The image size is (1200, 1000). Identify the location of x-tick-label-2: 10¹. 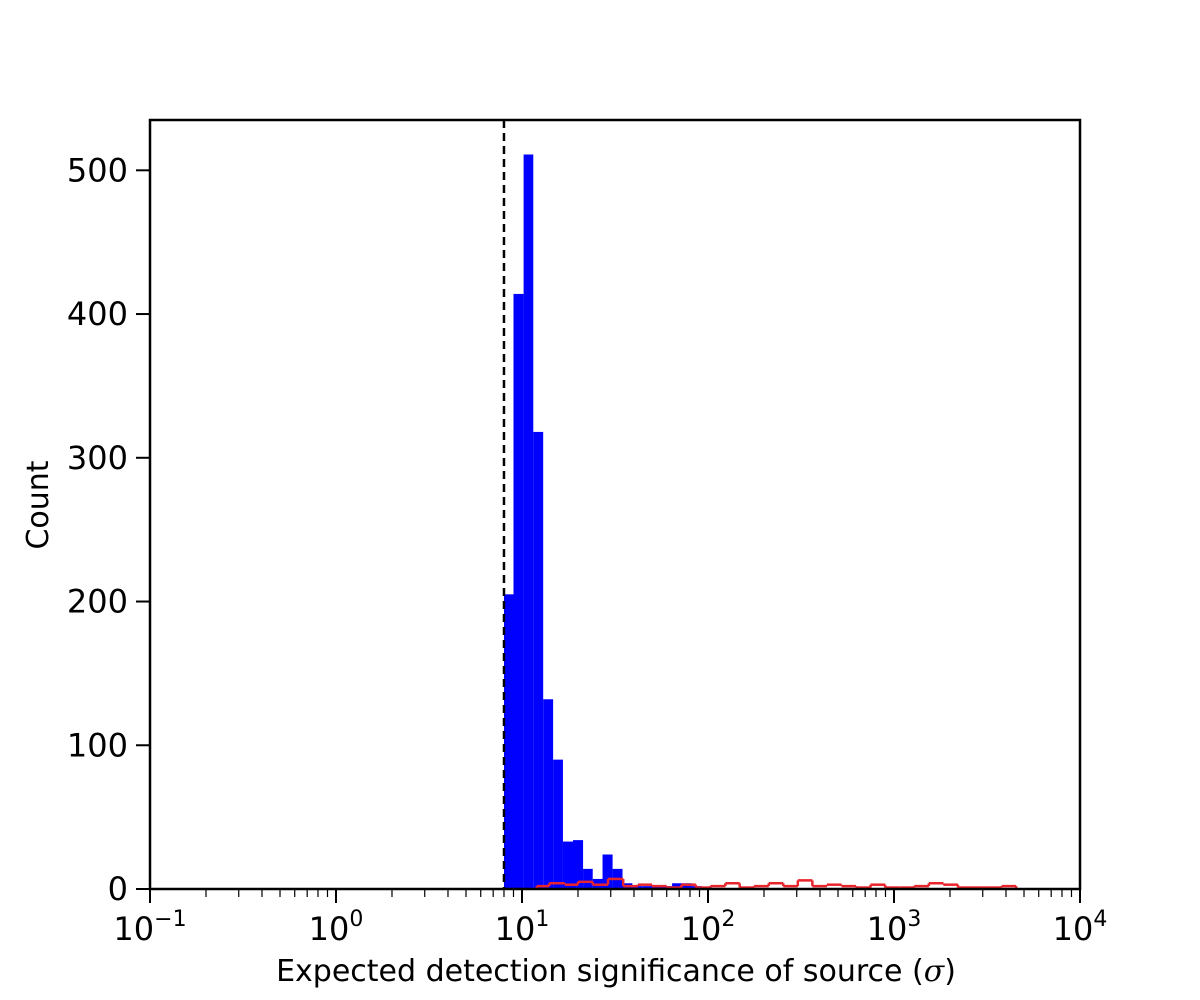
(522, 927).